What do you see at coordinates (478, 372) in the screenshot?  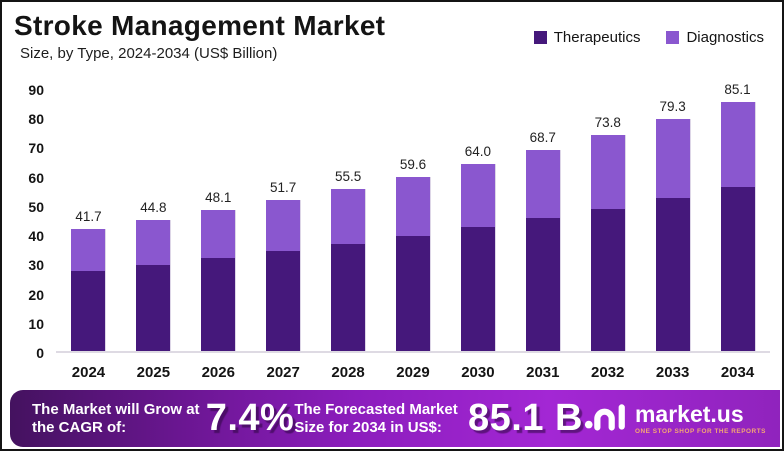 I see `x-axis-label: 2030` at bounding box center [478, 372].